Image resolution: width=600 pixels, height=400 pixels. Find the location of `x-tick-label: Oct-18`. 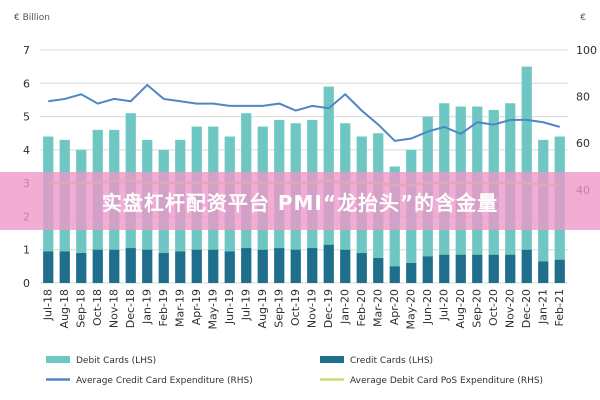

x-tick-label: Oct-18 is located at coordinates (97, 307).